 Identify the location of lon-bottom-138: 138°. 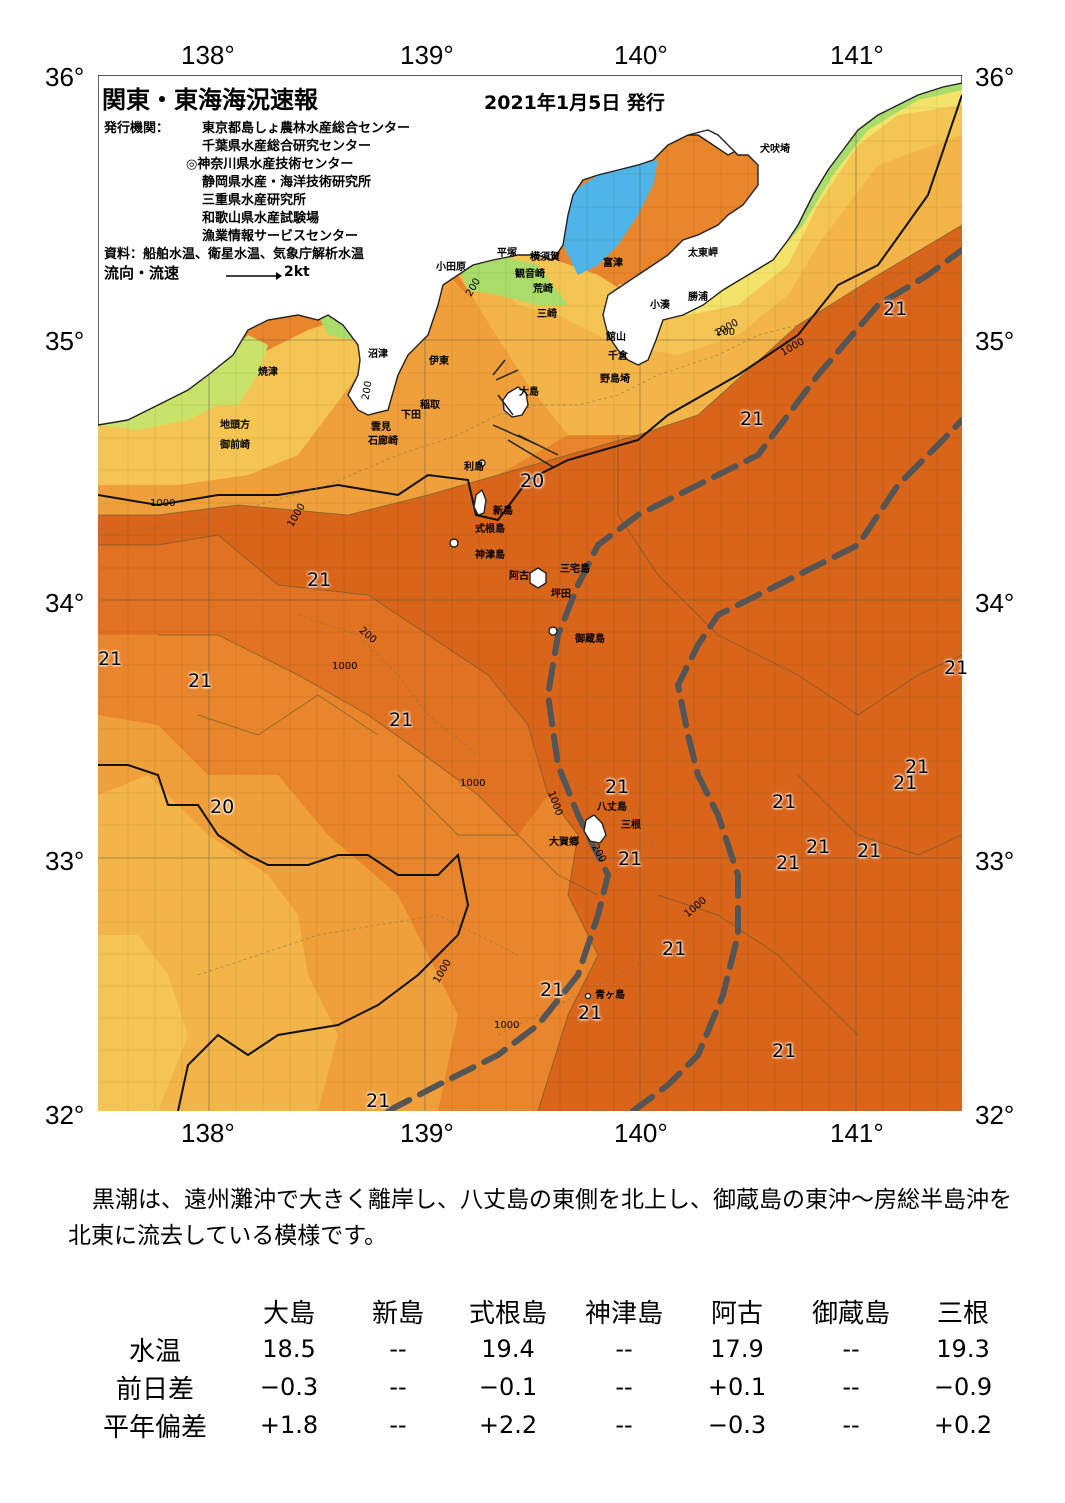
(208, 1133).